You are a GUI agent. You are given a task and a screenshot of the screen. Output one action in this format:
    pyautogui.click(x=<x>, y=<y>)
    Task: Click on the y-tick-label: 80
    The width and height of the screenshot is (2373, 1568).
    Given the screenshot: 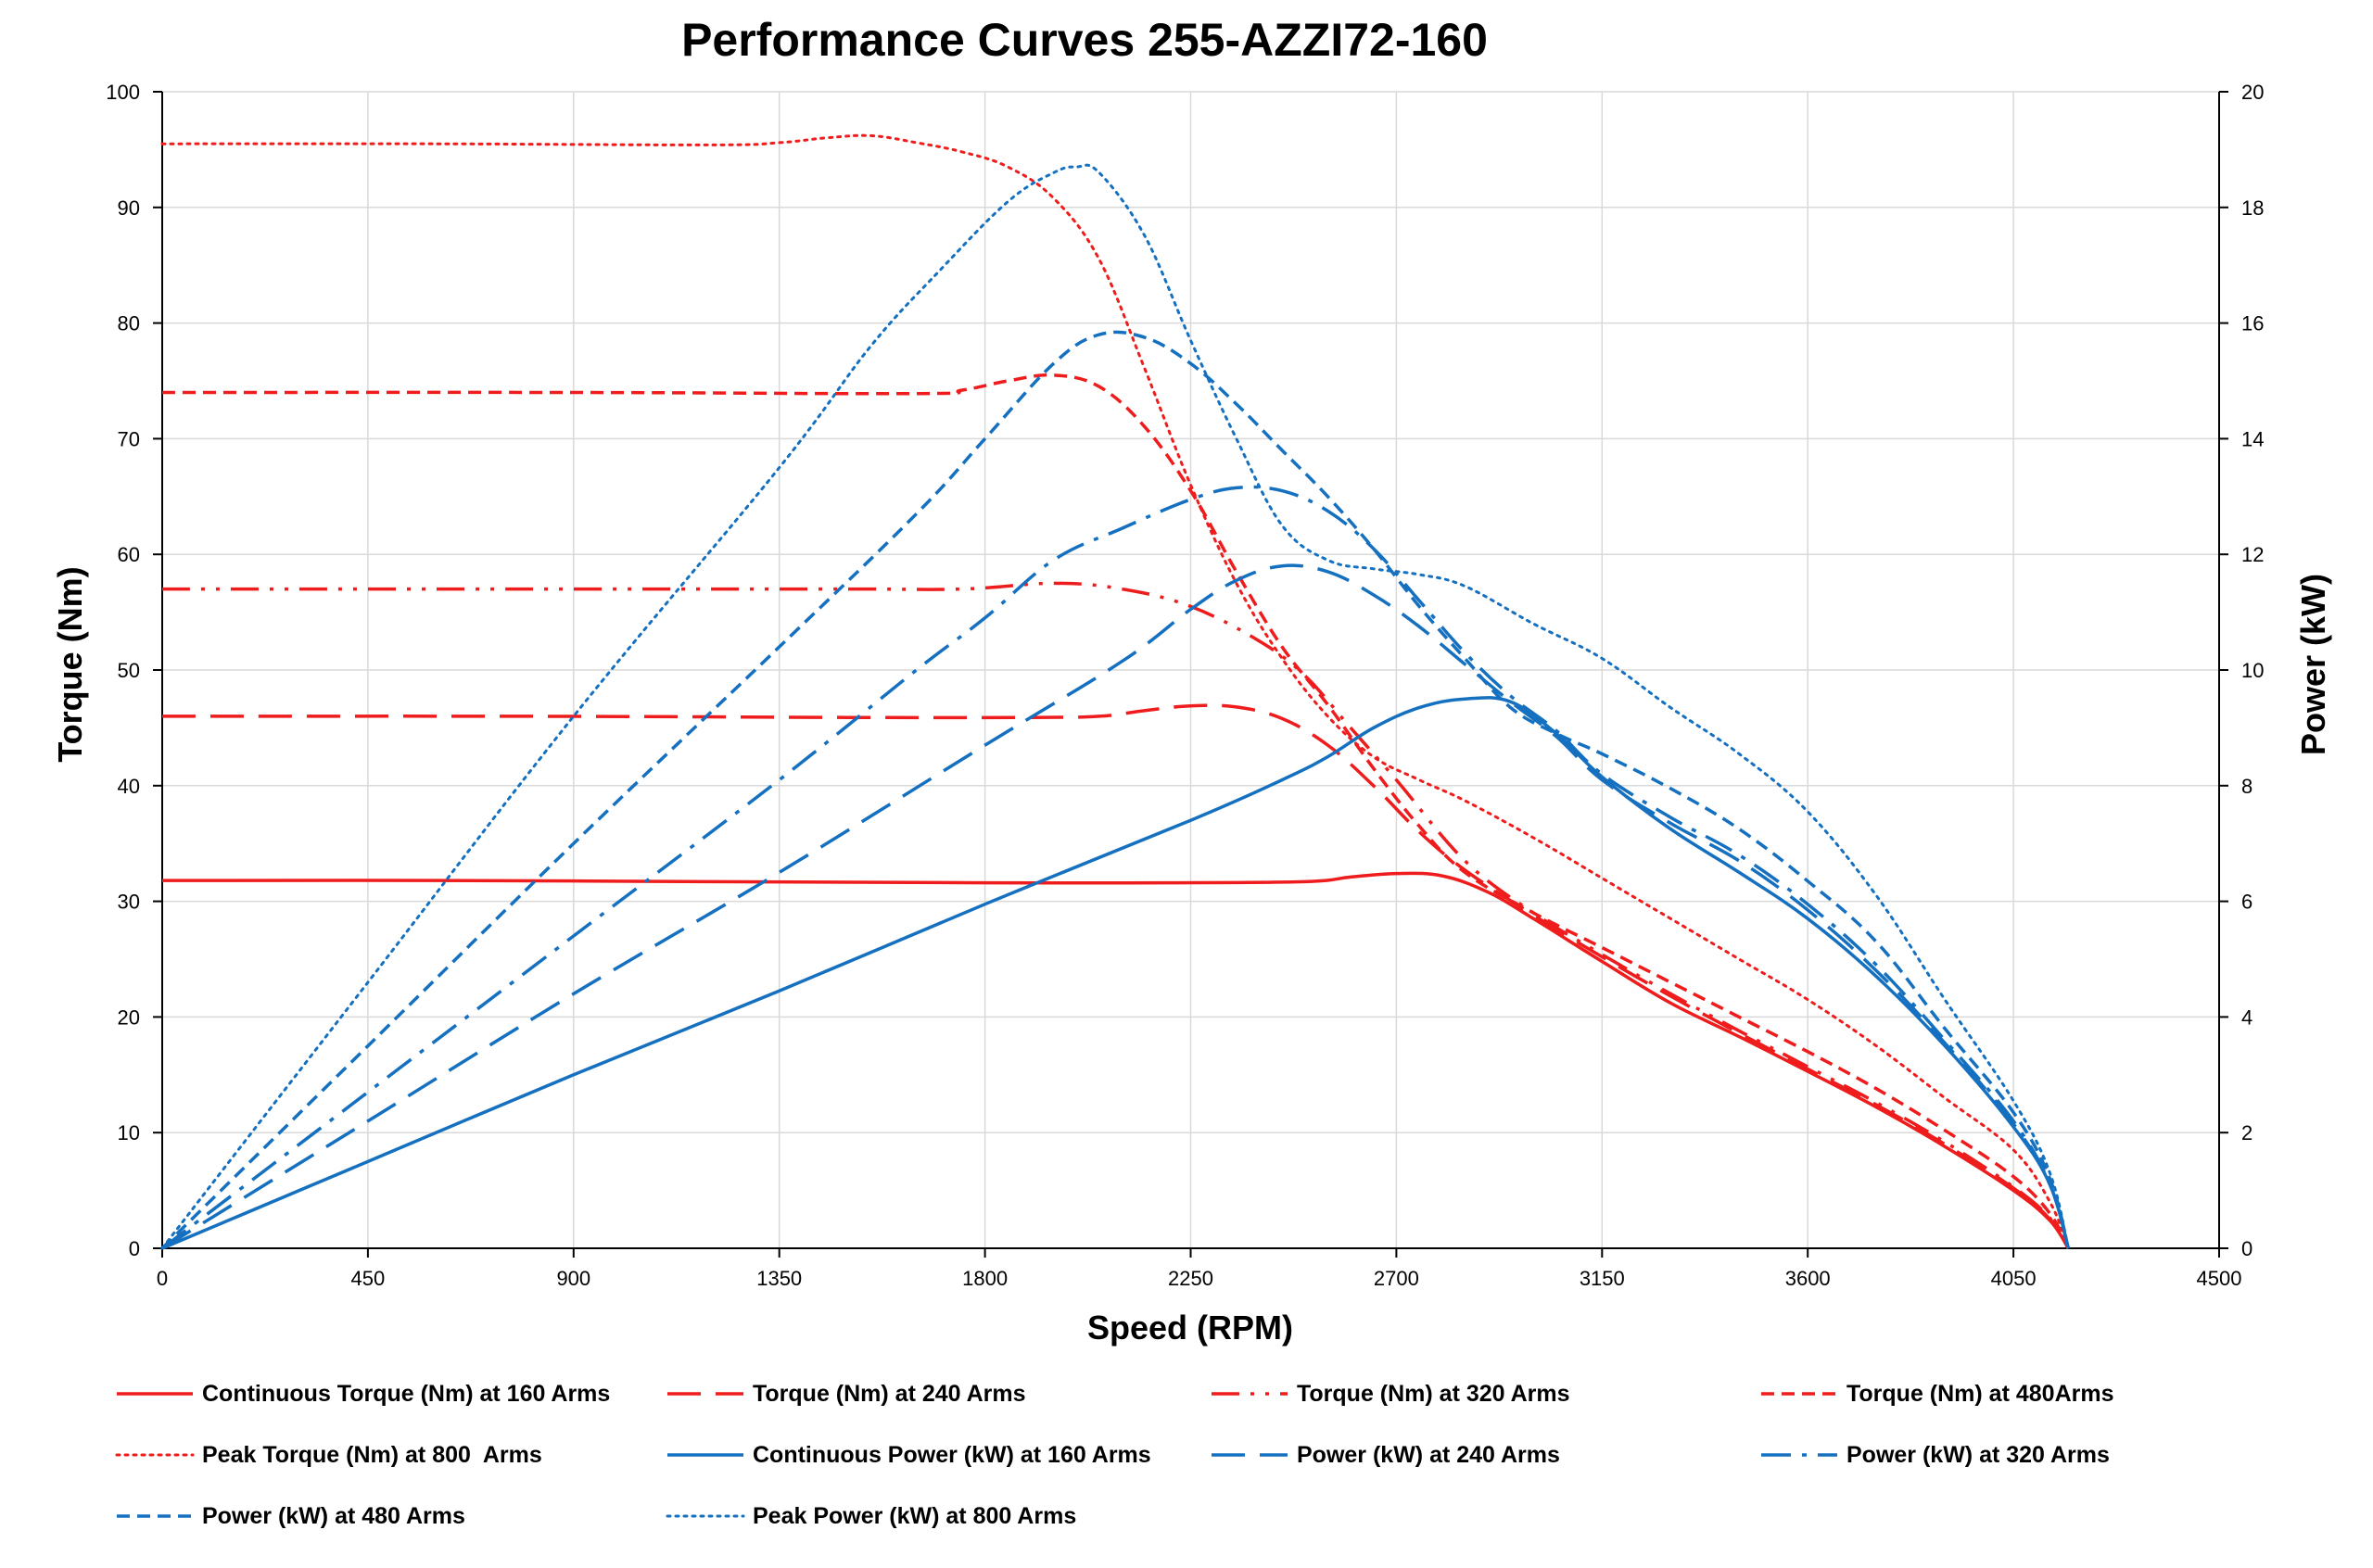 What is the action you would take?
    pyautogui.click(x=129, y=323)
    